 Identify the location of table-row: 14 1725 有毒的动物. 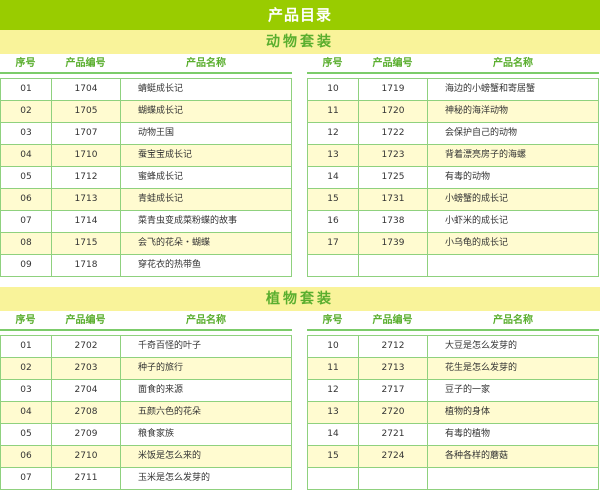
(453, 178).